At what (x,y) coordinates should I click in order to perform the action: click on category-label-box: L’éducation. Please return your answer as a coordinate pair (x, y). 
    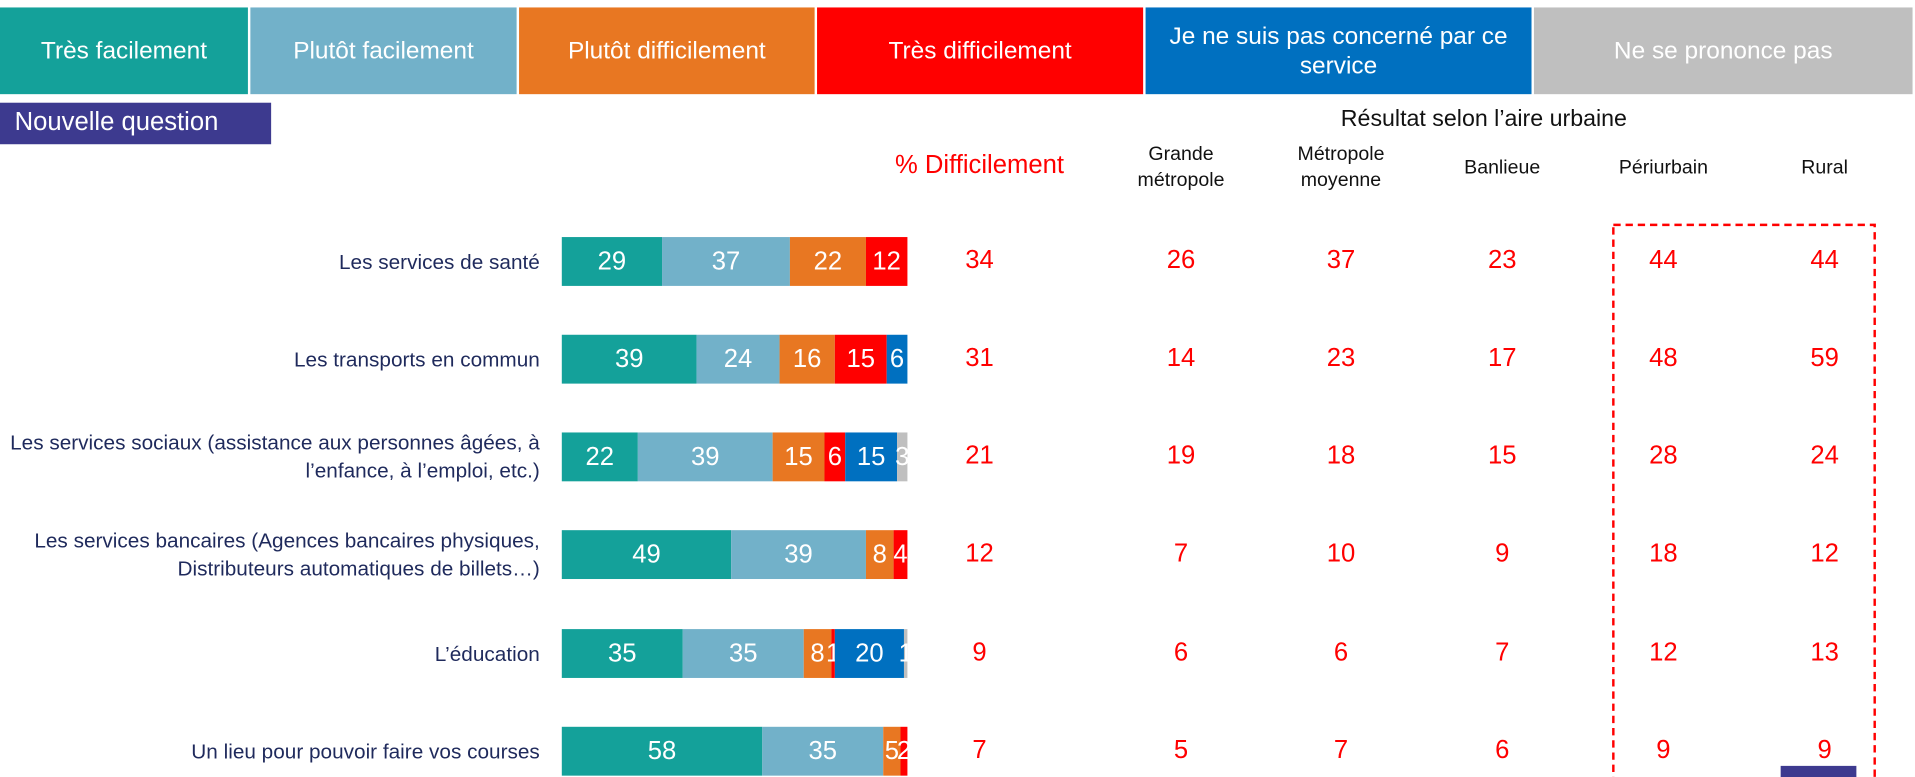
    Looking at the image, I should click on (487, 653).